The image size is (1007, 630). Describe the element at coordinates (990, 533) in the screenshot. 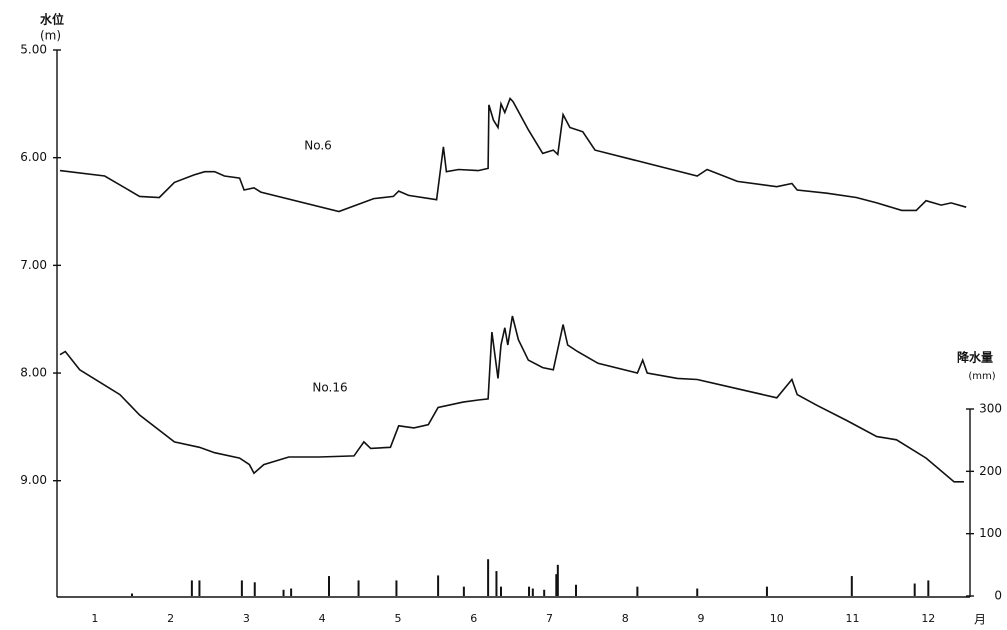

I see `y2-tick-label: 100` at that location.